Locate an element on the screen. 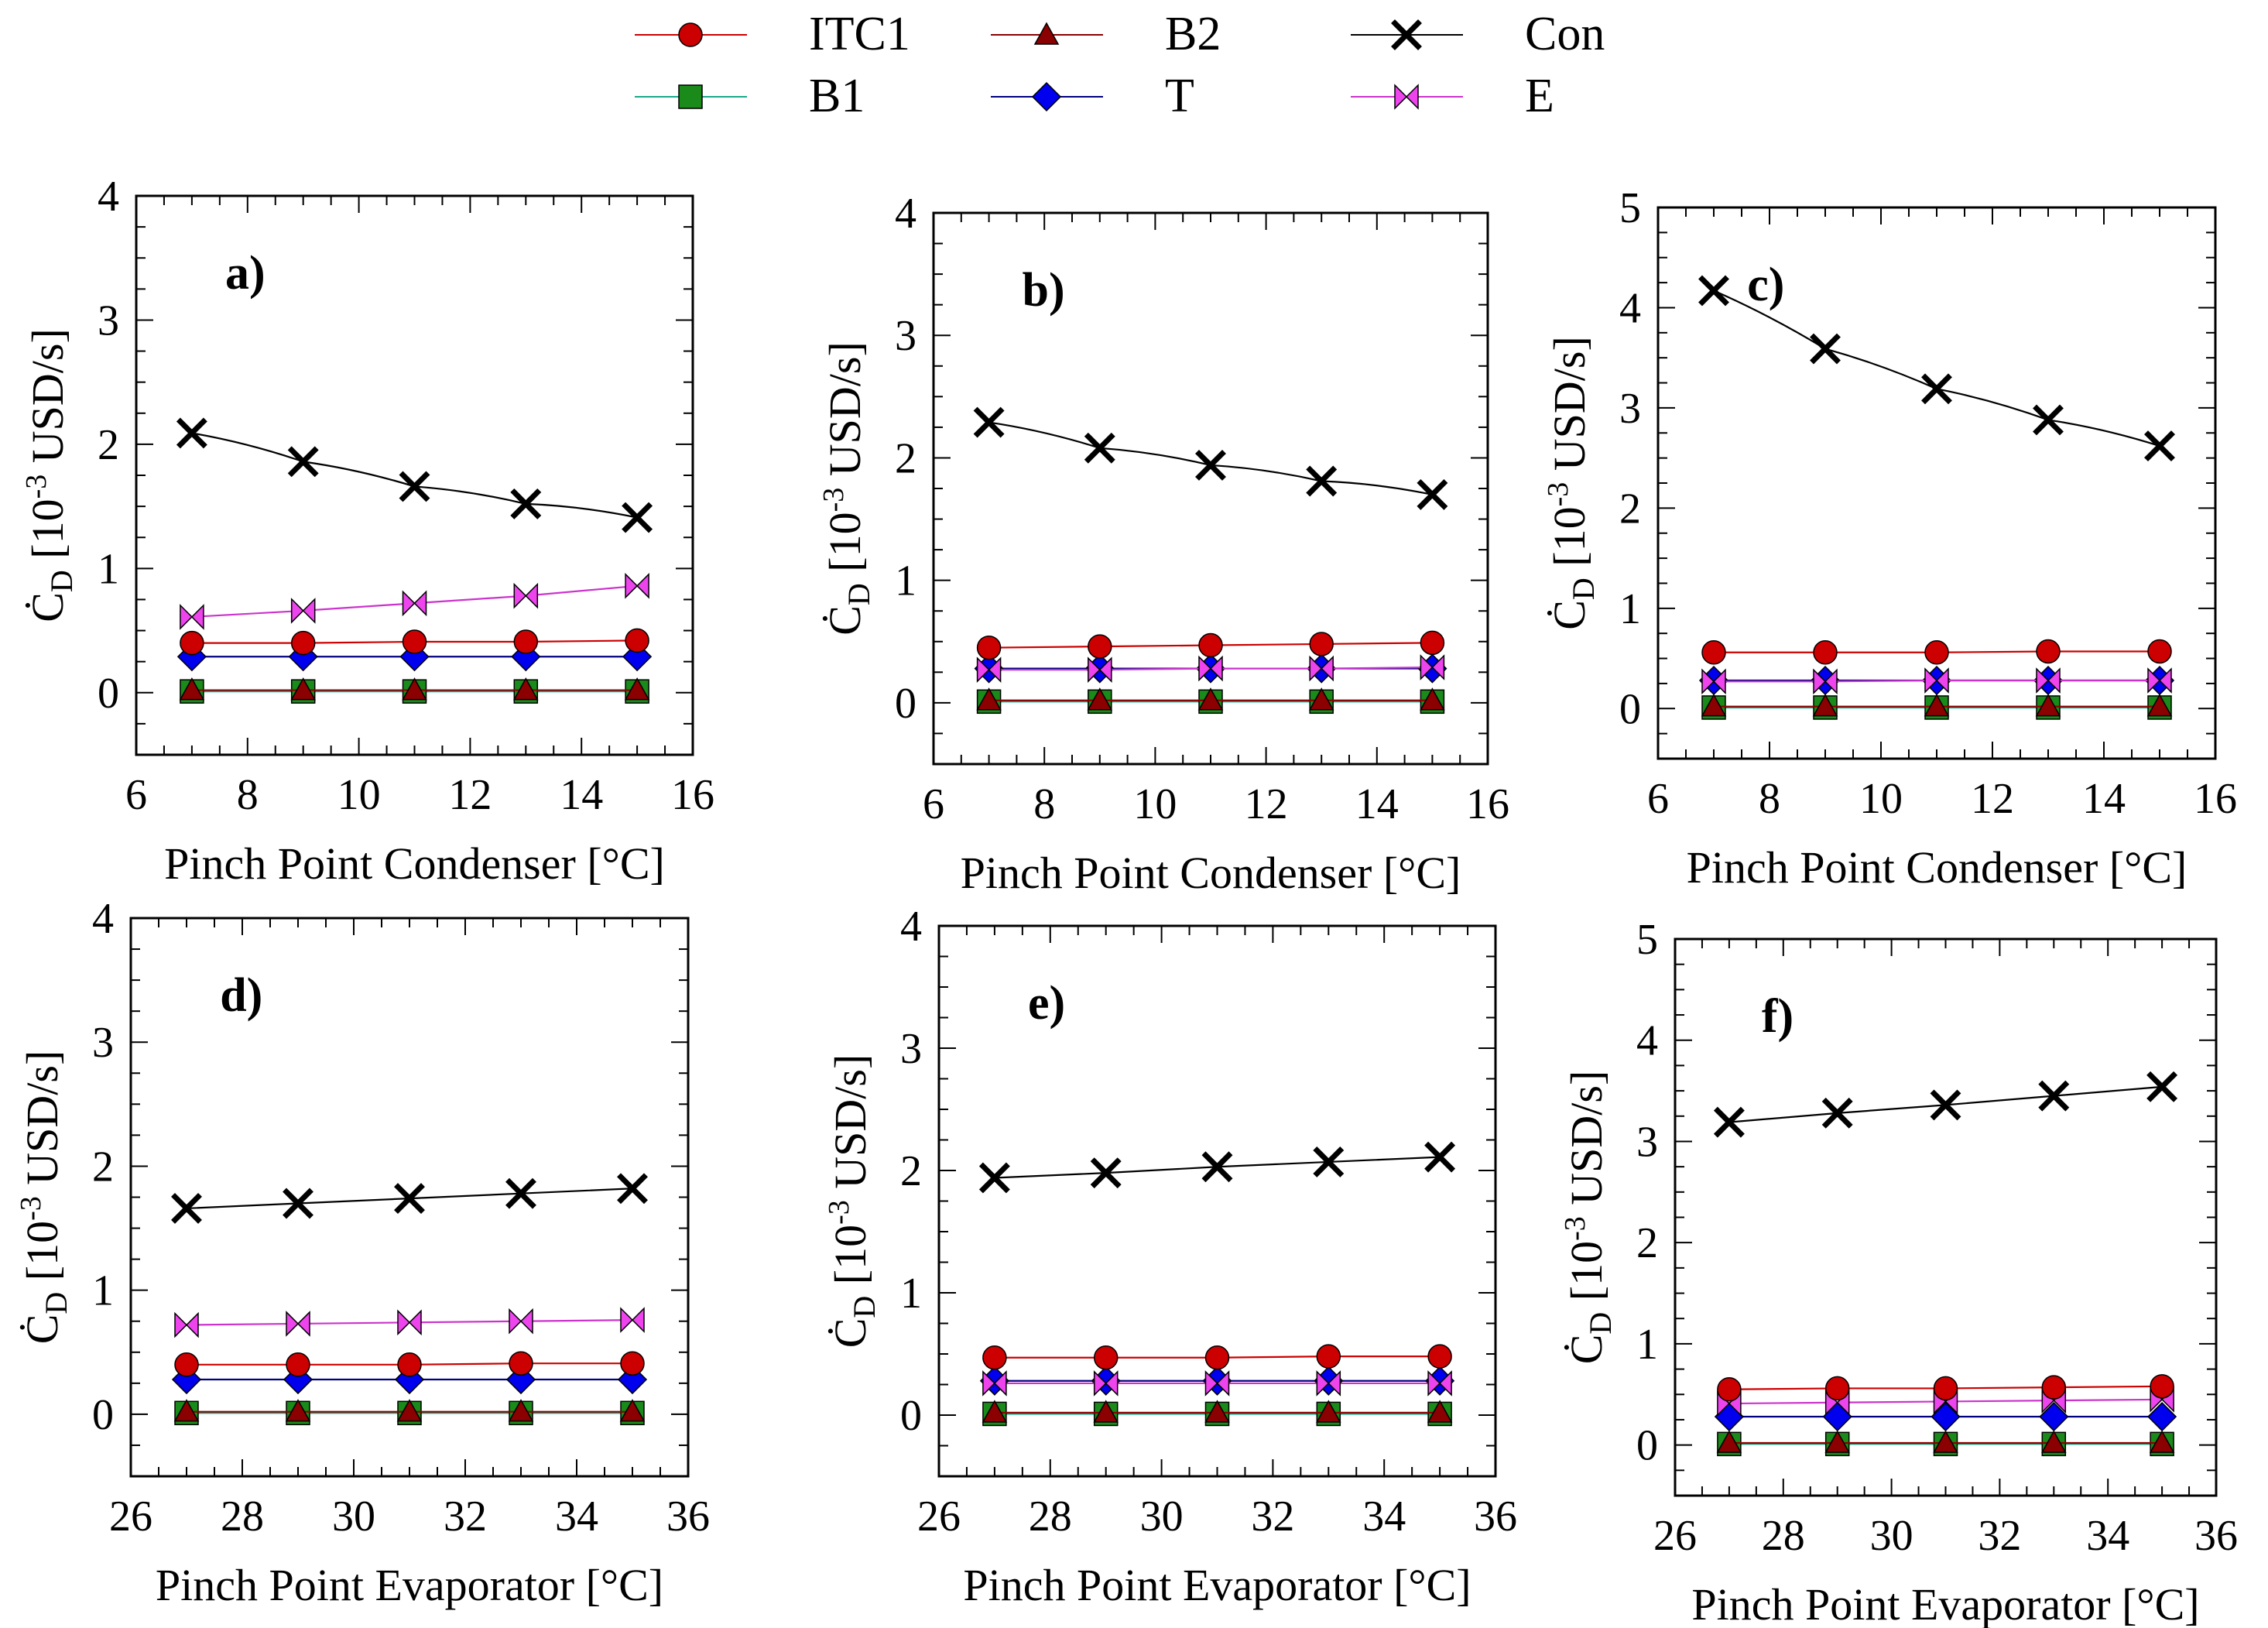 This screenshot has height=1628, width=2268. legend-item-b1: B1 is located at coordinates (750, 96).